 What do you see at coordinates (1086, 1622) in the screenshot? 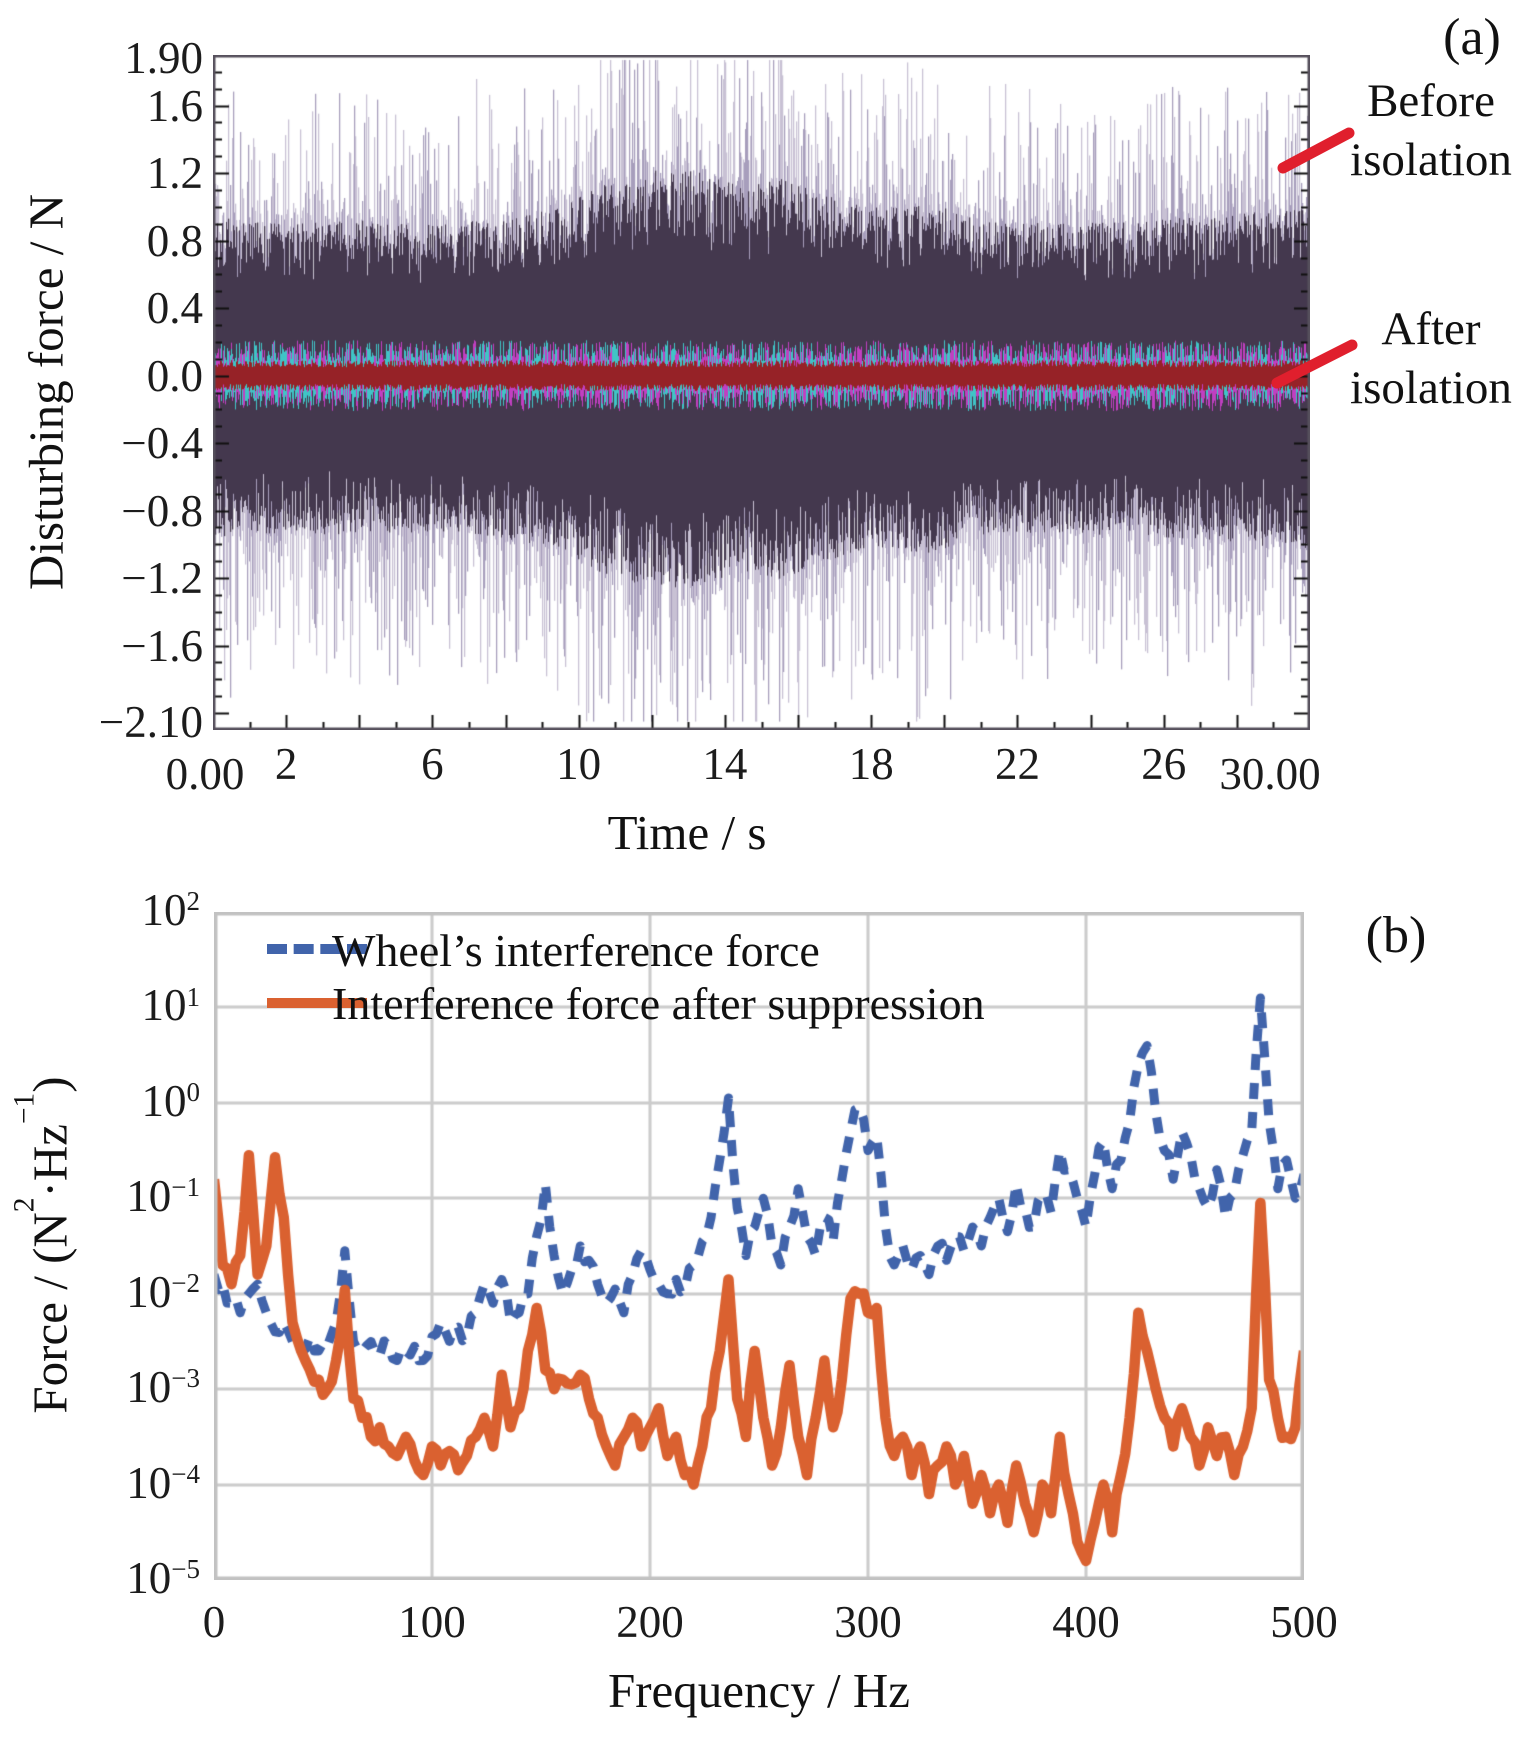
I see `tick-label: 400` at bounding box center [1086, 1622].